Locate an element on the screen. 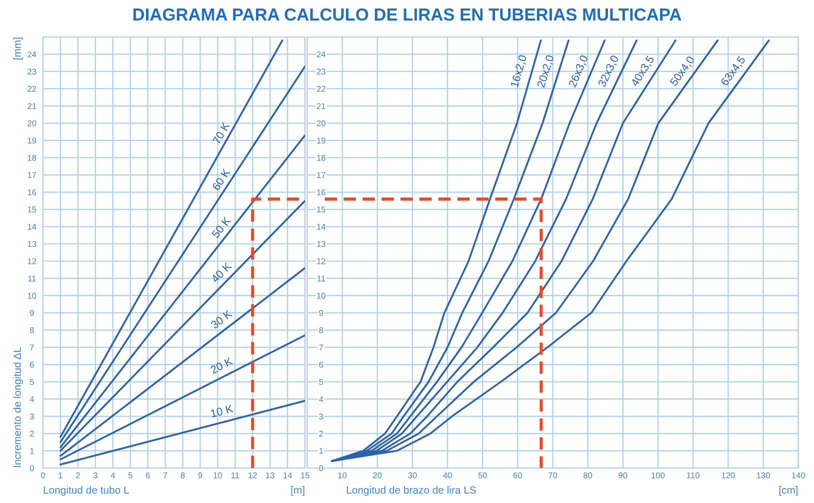 This screenshot has height=503, width=814. x-tick-label: 110 is located at coordinates (693, 475).